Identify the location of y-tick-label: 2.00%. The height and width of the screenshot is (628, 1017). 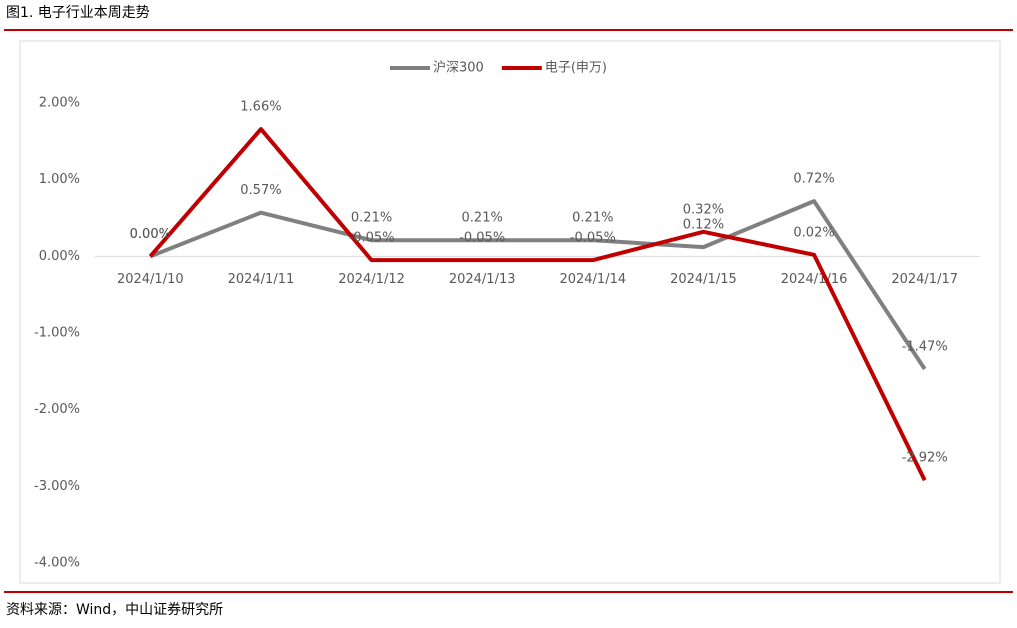
(59, 103).